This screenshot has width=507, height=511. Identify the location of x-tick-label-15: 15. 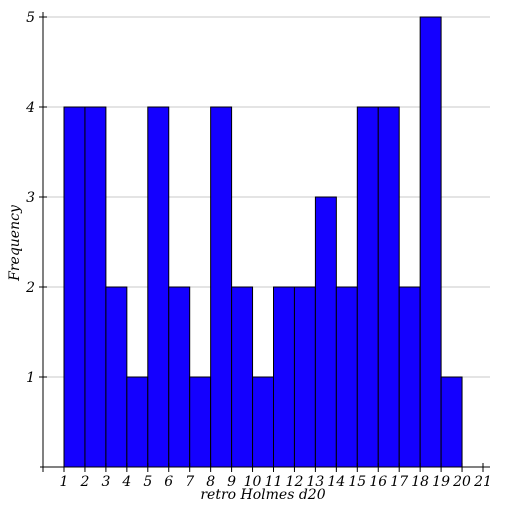
(357, 482).